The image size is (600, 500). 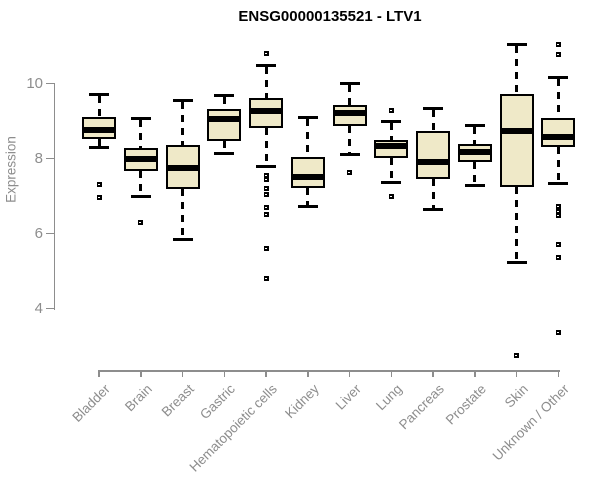 What do you see at coordinates (141, 182) in the screenshot?
I see `whisker-lower-brain` at bounding box center [141, 182].